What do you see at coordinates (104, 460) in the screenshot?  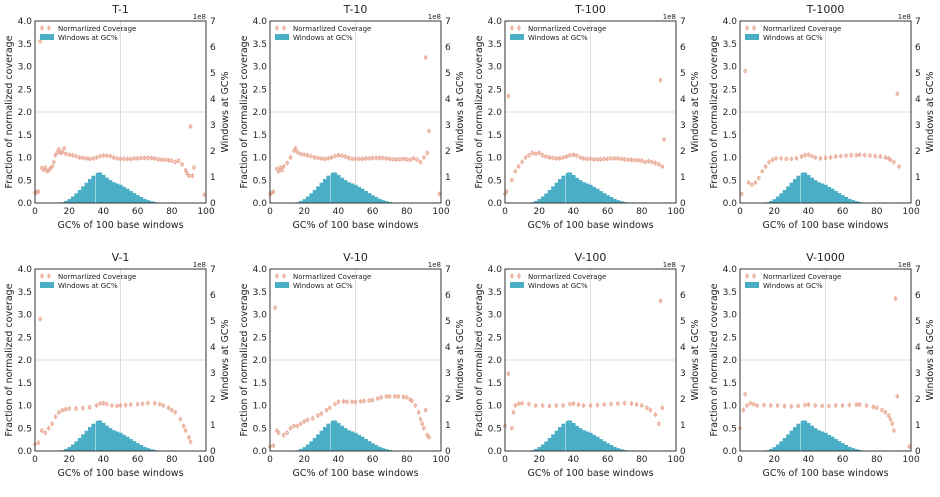 I see `x-tick-label: 40` at bounding box center [104, 460].